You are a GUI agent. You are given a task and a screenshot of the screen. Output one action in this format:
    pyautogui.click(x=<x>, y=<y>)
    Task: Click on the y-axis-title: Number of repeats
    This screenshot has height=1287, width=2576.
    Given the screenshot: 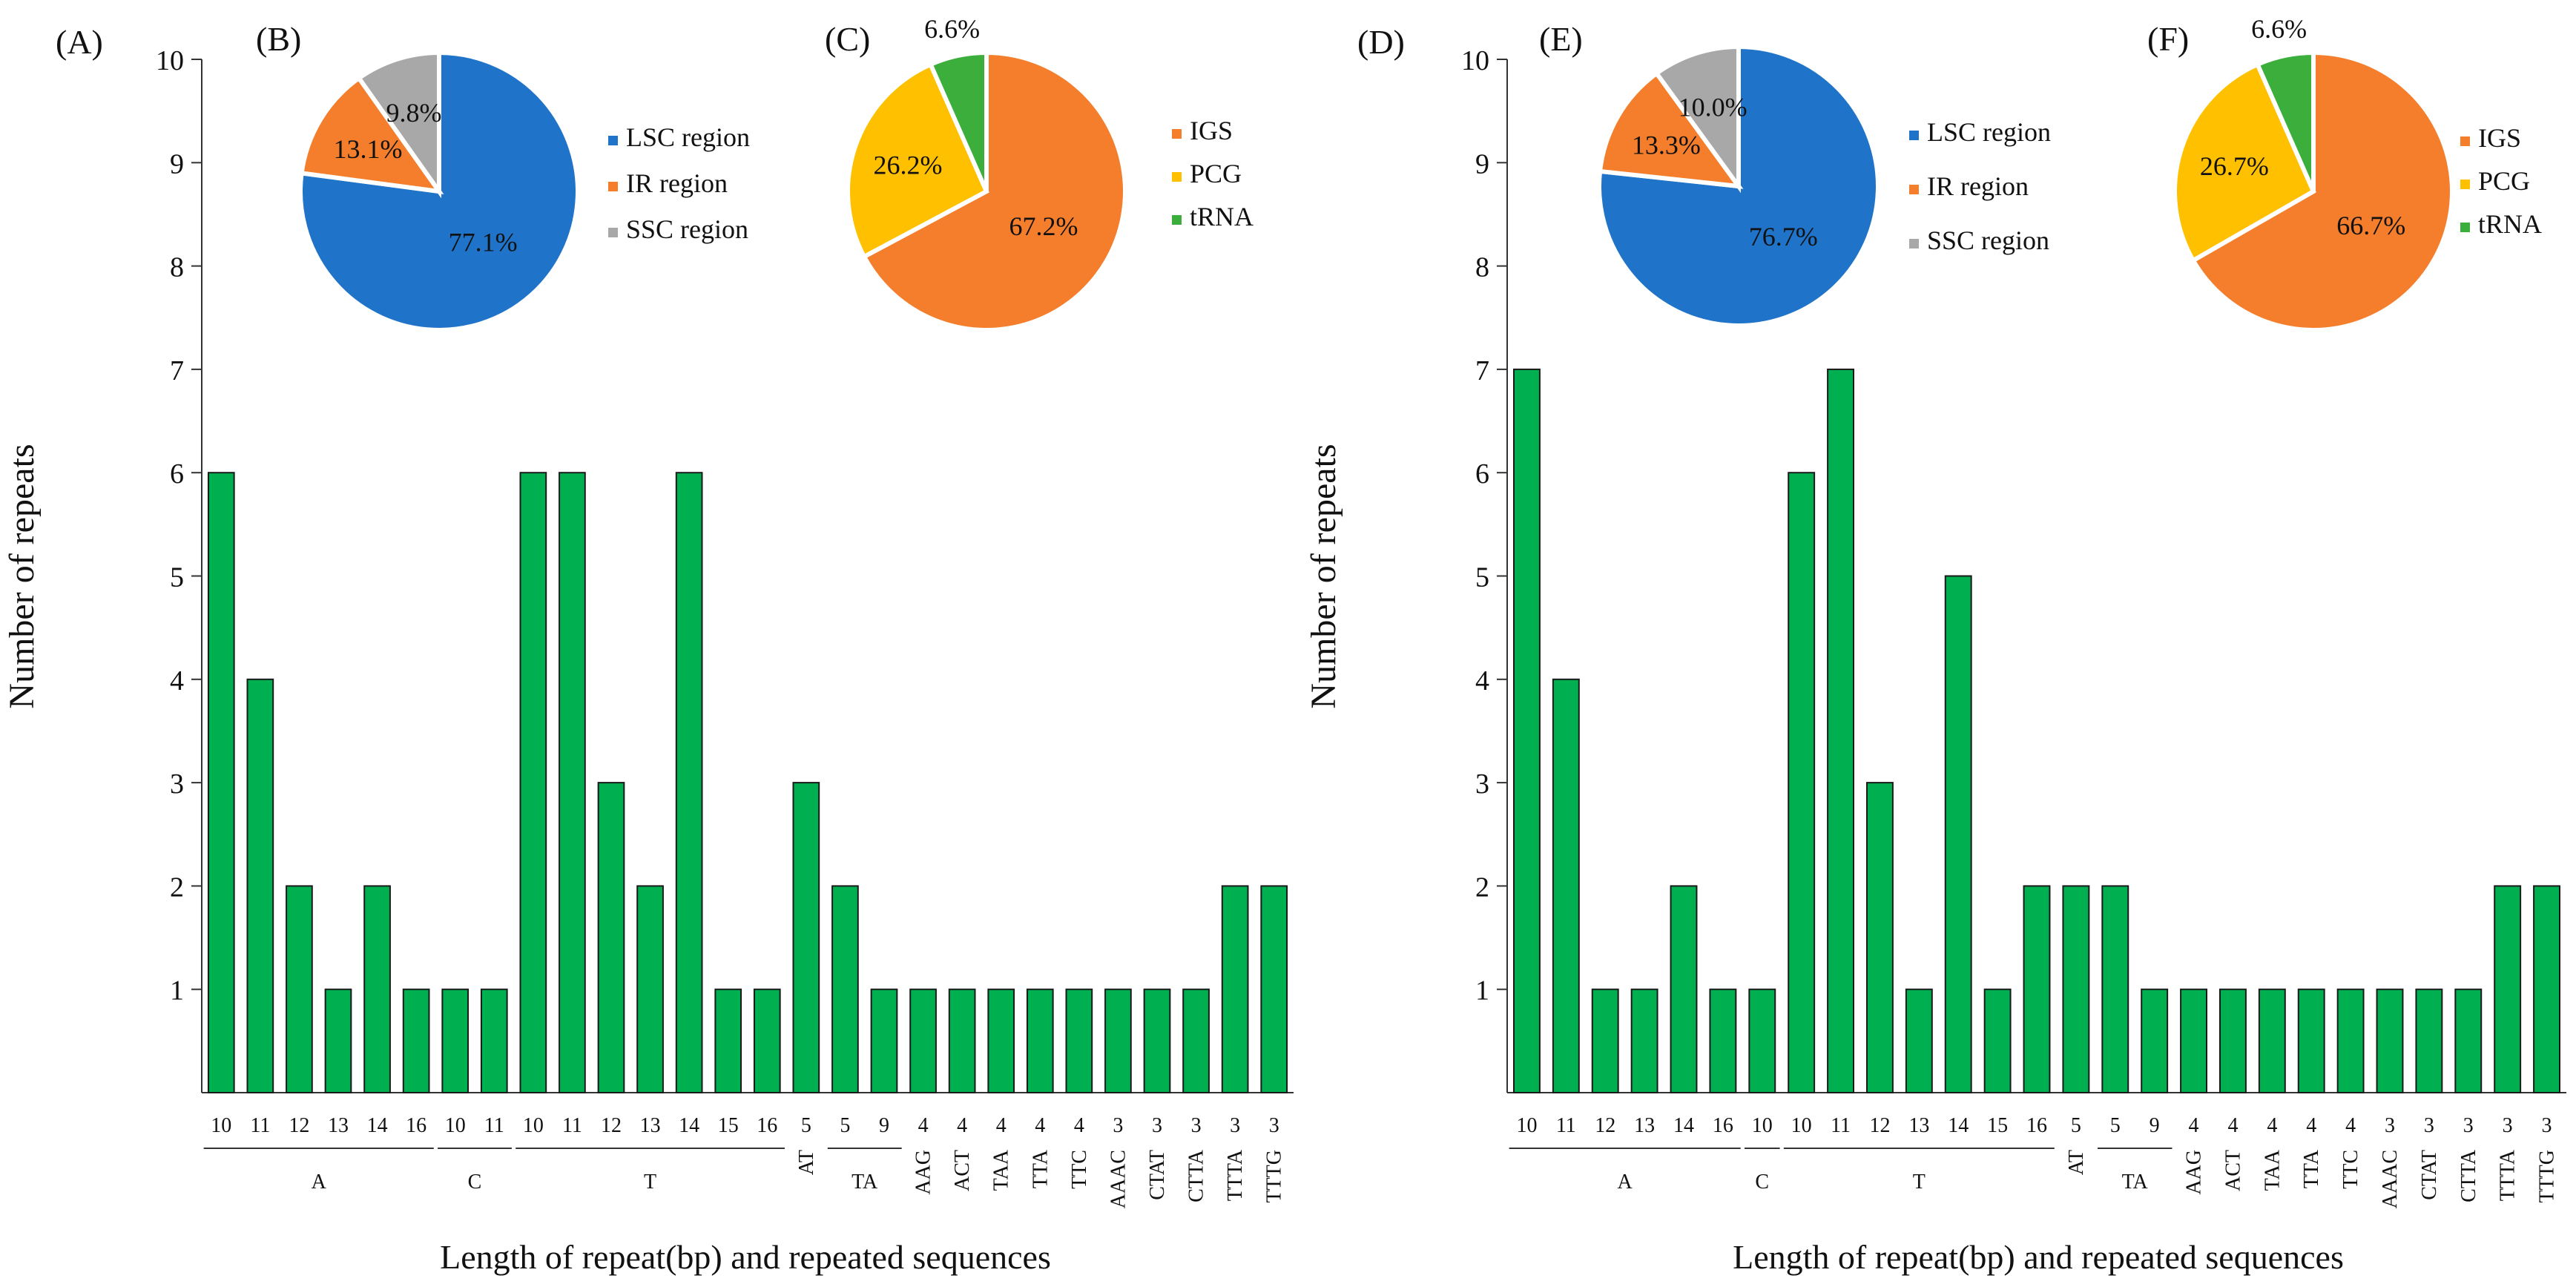 What is the action you would take?
    pyautogui.click(x=22, y=576)
    